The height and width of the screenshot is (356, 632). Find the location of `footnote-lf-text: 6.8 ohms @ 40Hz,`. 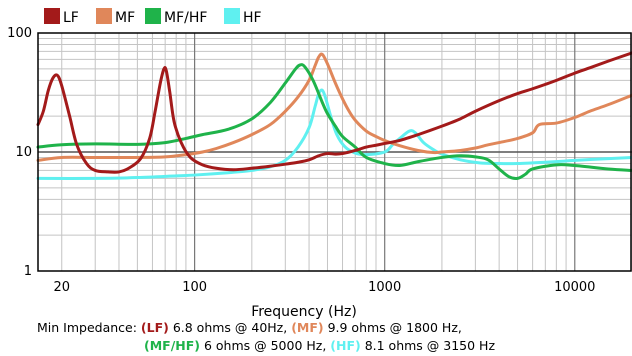

footnote-lf-text: 6.8 ohms @ 40Hz, is located at coordinates (230, 327).